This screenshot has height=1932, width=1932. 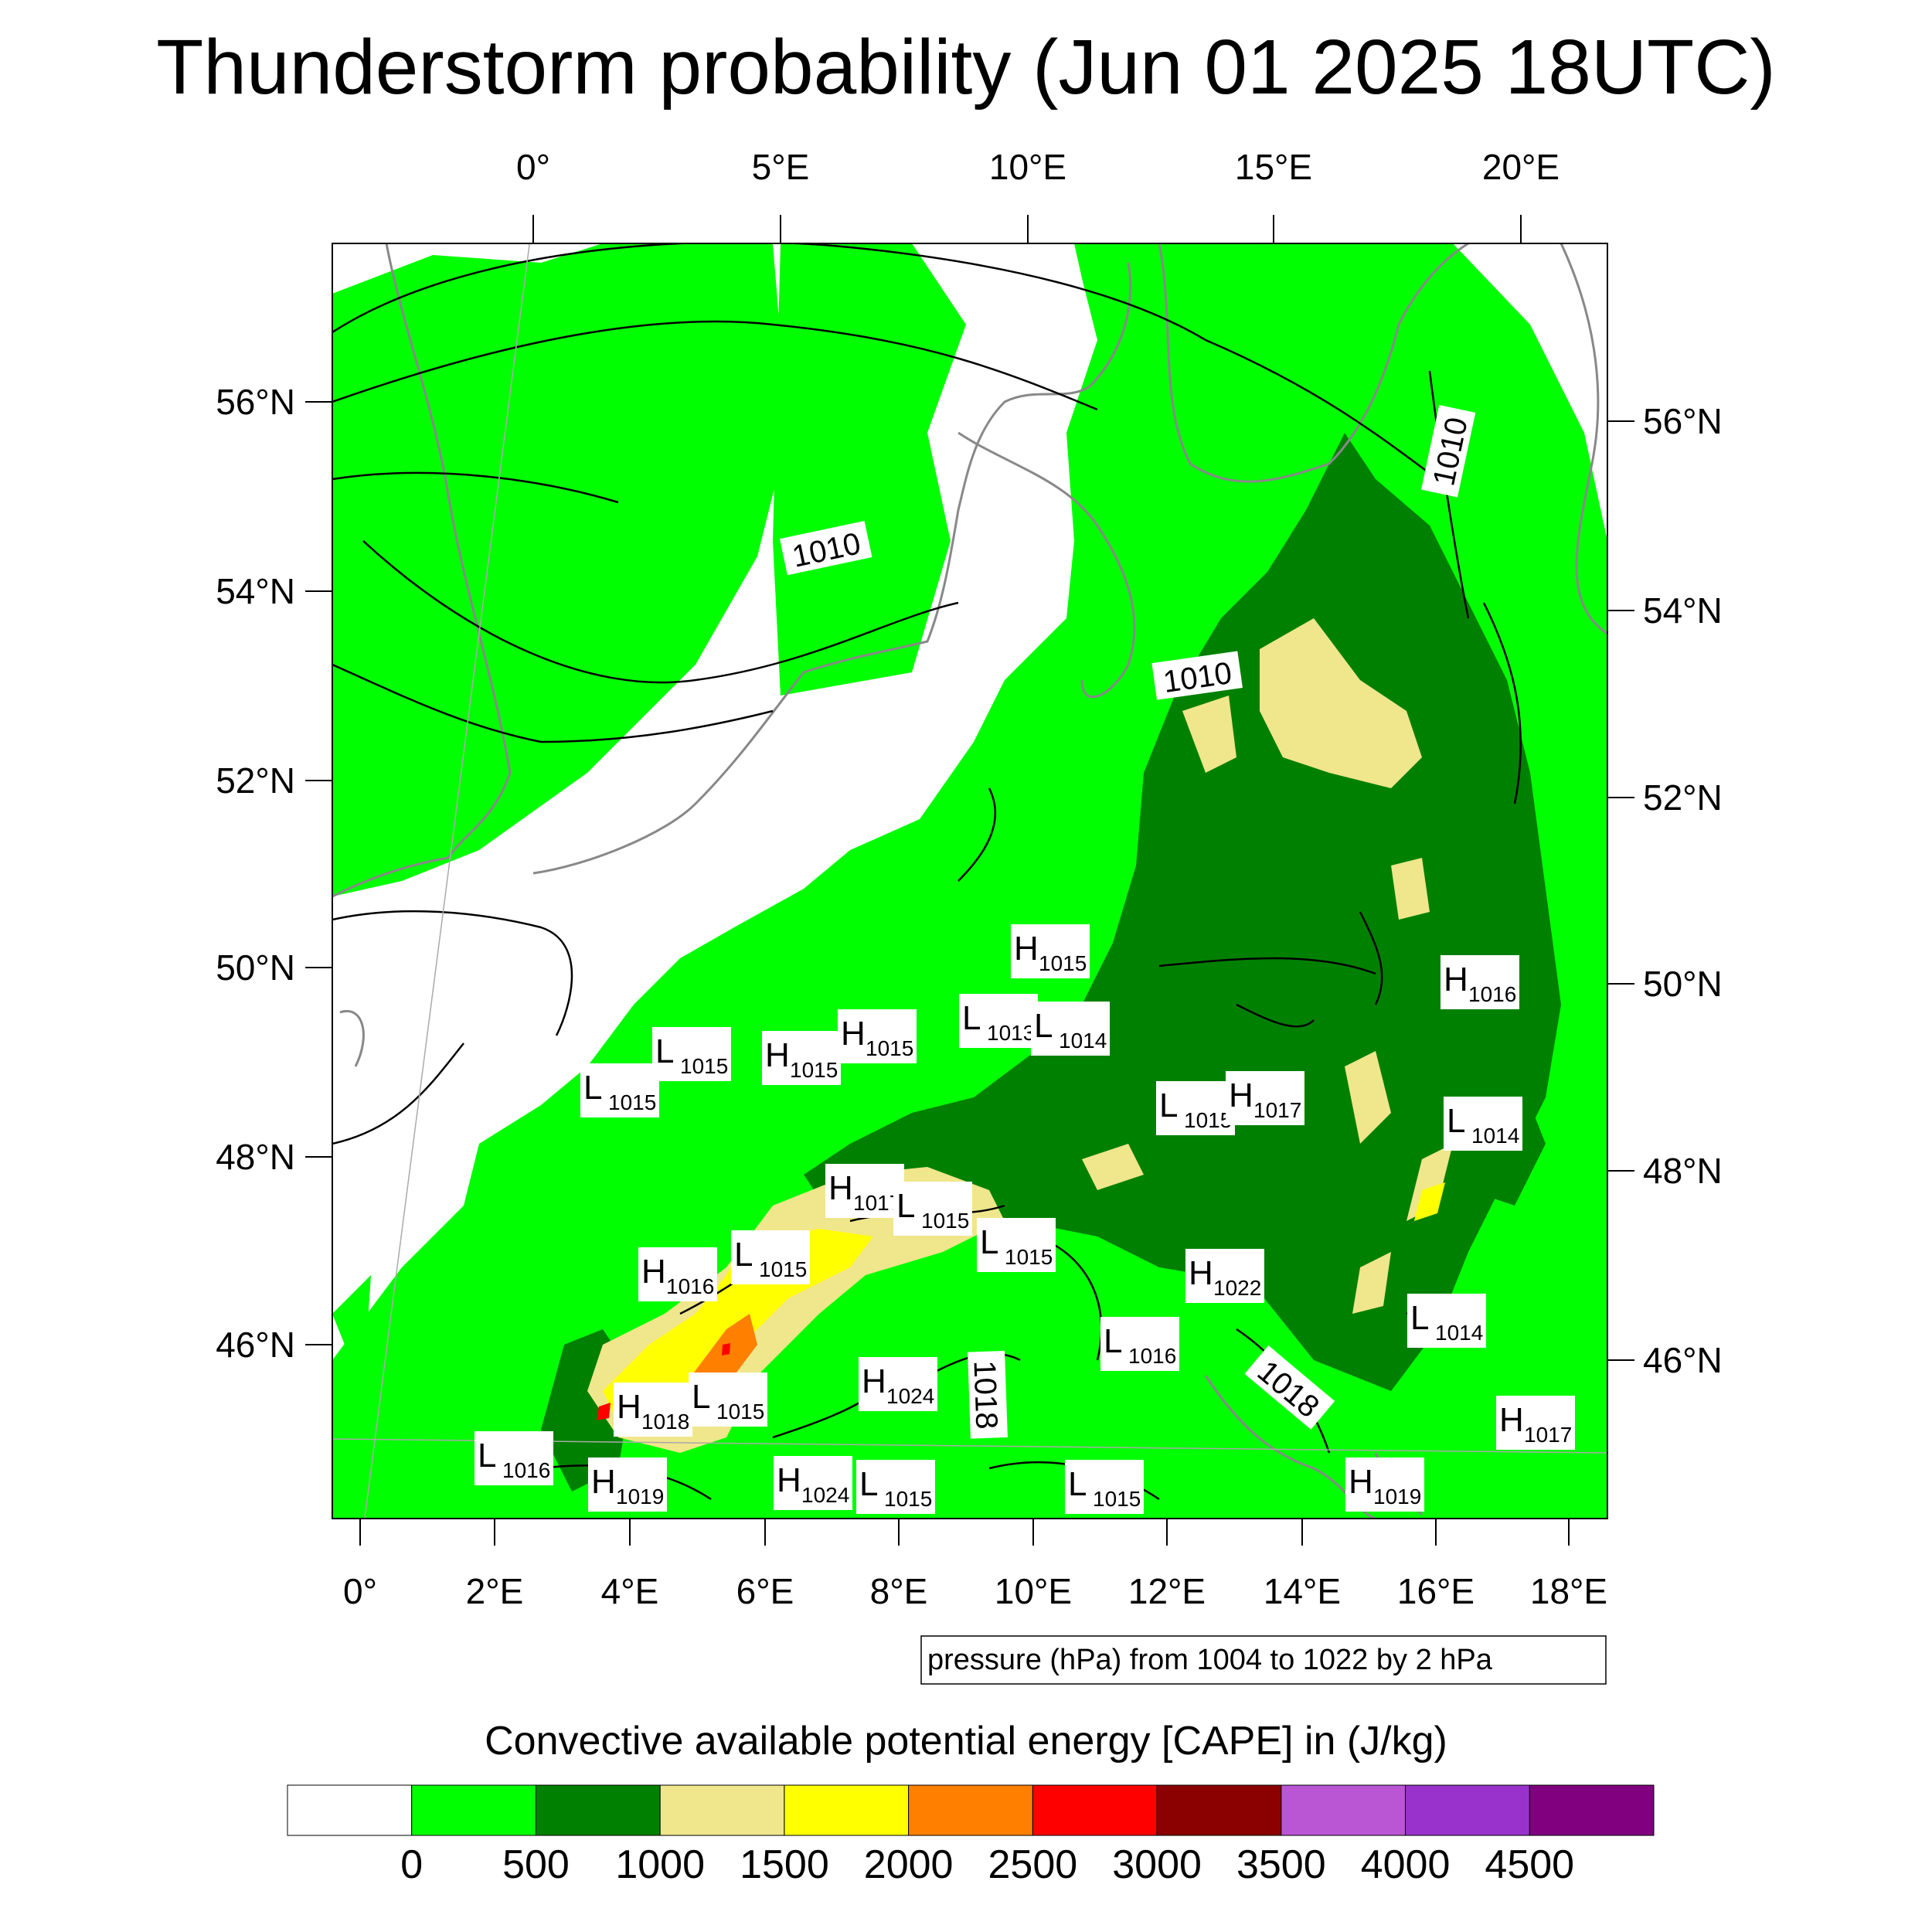 What do you see at coordinates (1495, 1136) in the screenshot?
I see `pressure-center-value: 1014` at bounding box center [1495, 1136].